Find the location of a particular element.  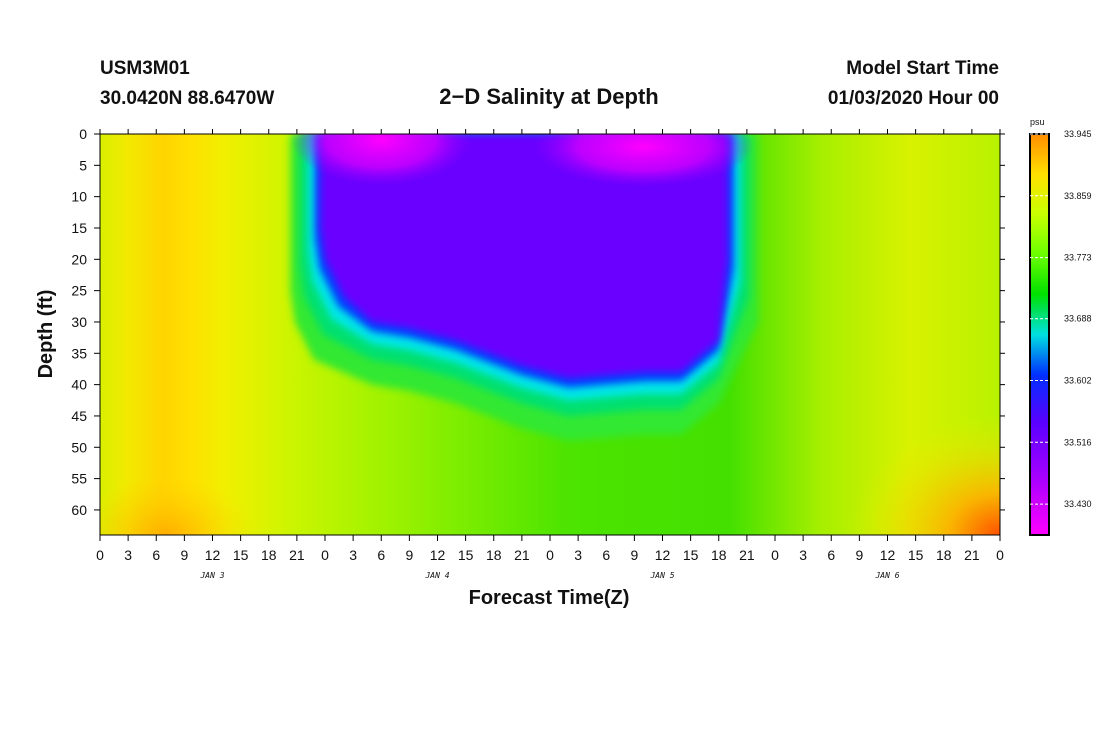

colorbar-bar is located at coordinates (1039, 334).